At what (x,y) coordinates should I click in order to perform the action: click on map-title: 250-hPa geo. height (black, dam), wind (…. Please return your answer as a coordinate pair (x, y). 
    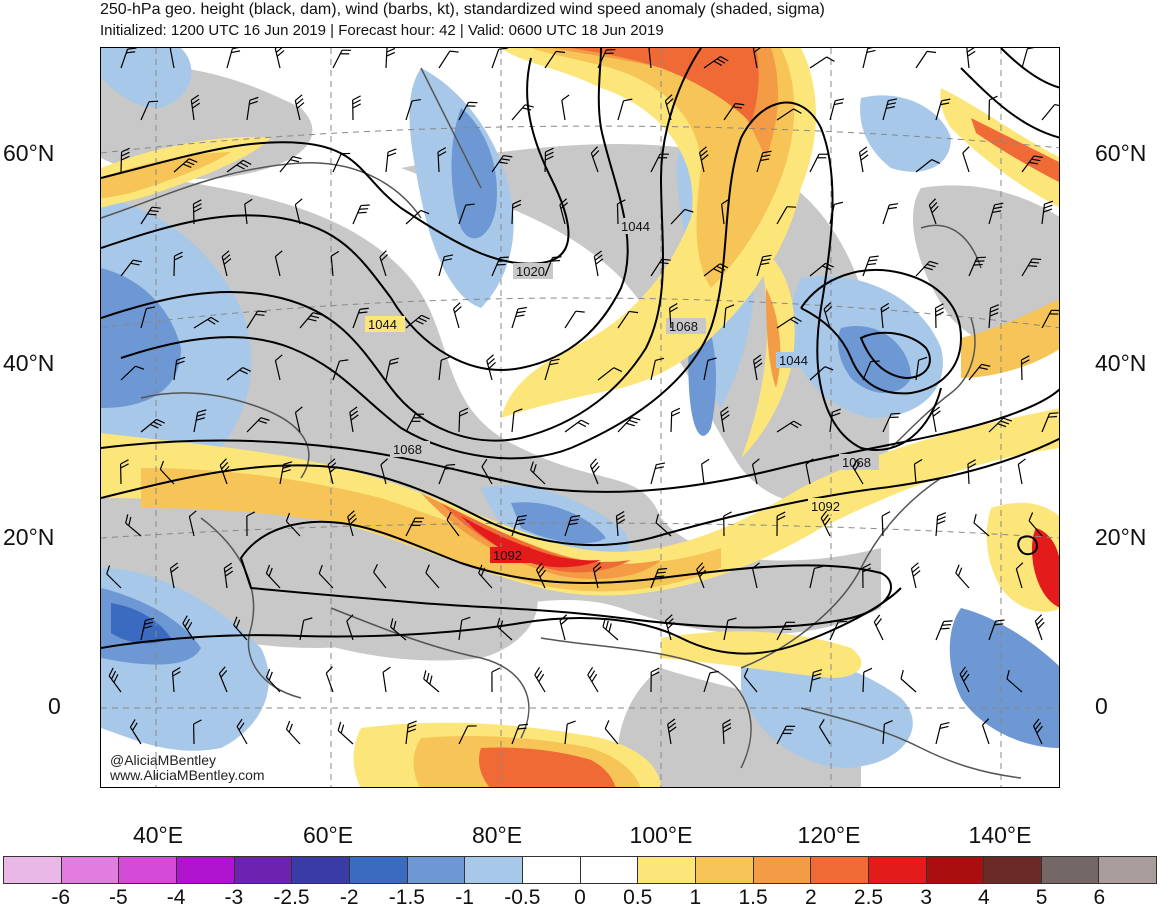
    Looking at the image, I should click on (462, 9).